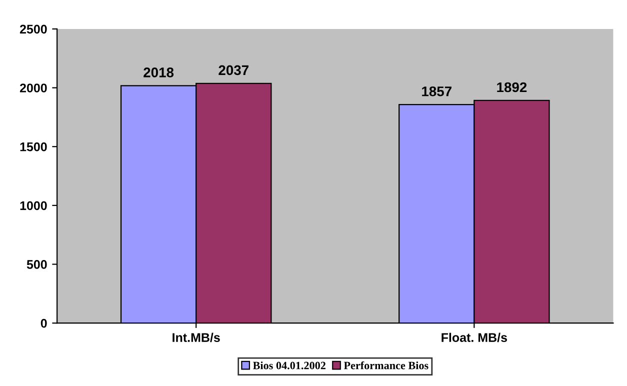  Describe the element at coordinates (386, 365) in the screenshot. I see `legend-label: Performance Bios` at that location.